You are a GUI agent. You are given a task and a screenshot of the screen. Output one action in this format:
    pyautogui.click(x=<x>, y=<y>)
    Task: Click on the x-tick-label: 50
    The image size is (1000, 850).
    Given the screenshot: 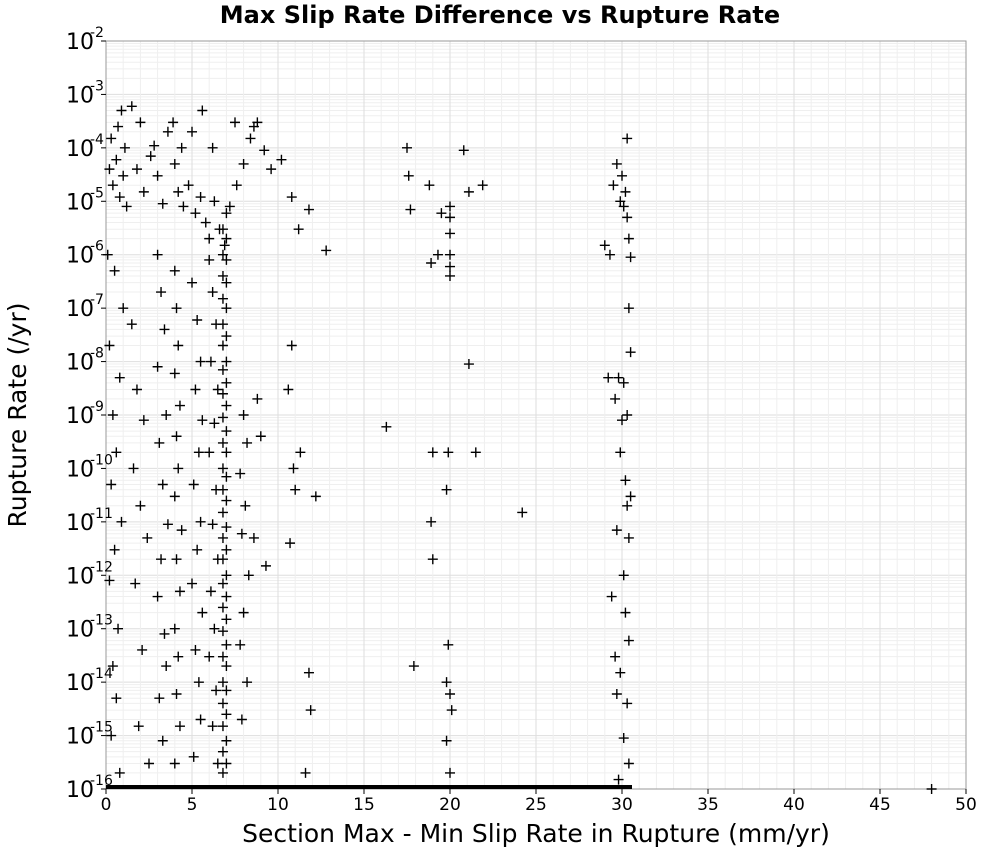 What is the action you would take?
    pyautogui.click(x=966, y=805)
    